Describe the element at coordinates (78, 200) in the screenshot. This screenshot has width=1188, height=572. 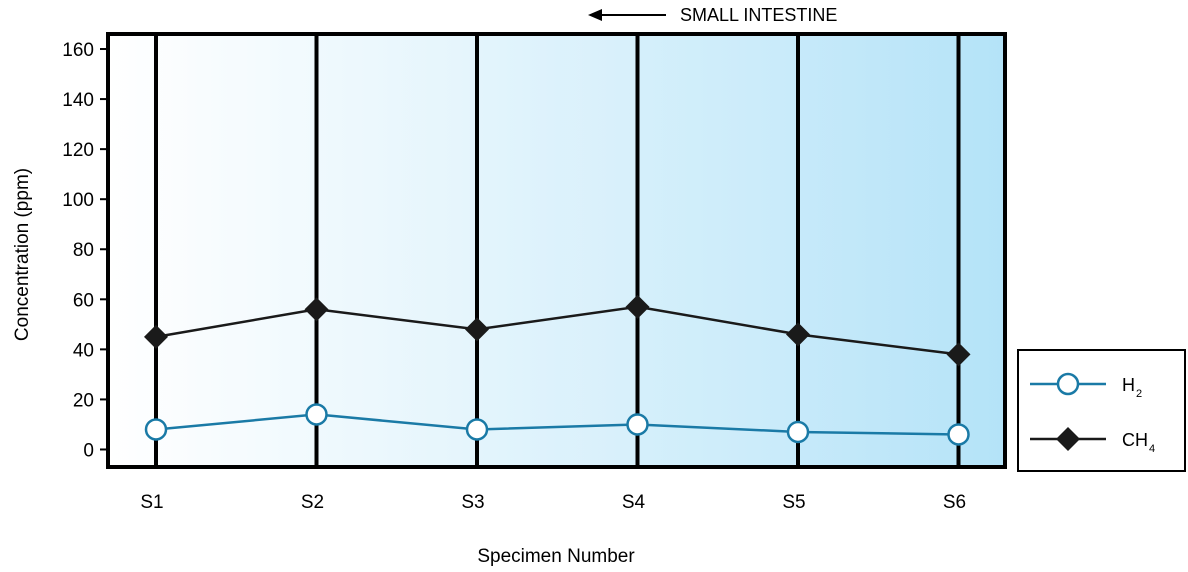
I see `y-tick-label: 100` at that location.